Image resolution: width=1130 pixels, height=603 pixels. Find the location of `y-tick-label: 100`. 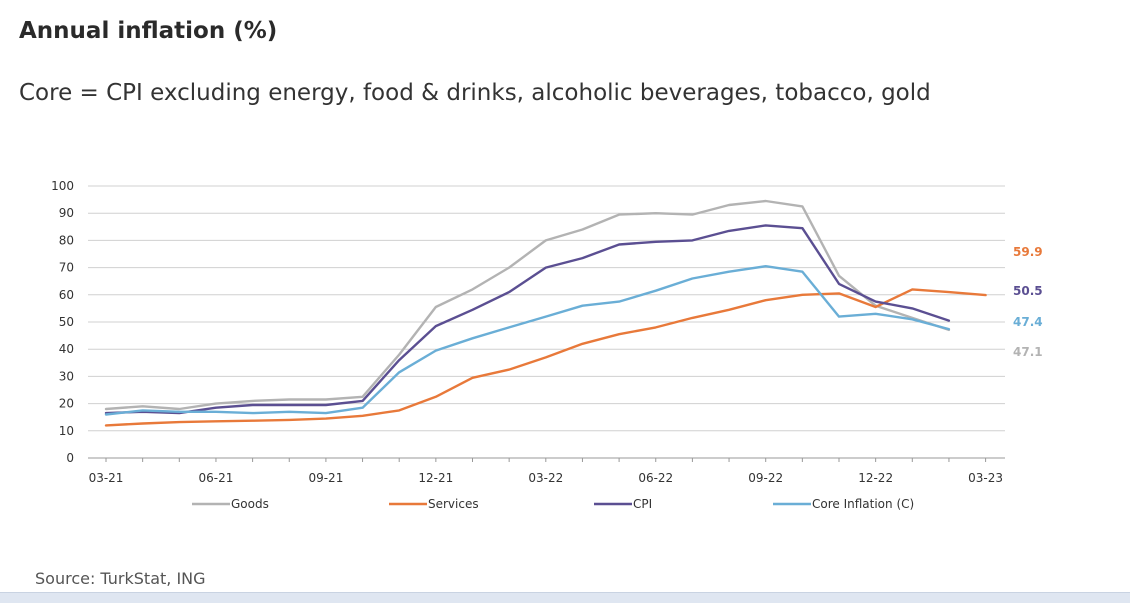

y-tick-label: 100 is located at coordinates (62, 186).